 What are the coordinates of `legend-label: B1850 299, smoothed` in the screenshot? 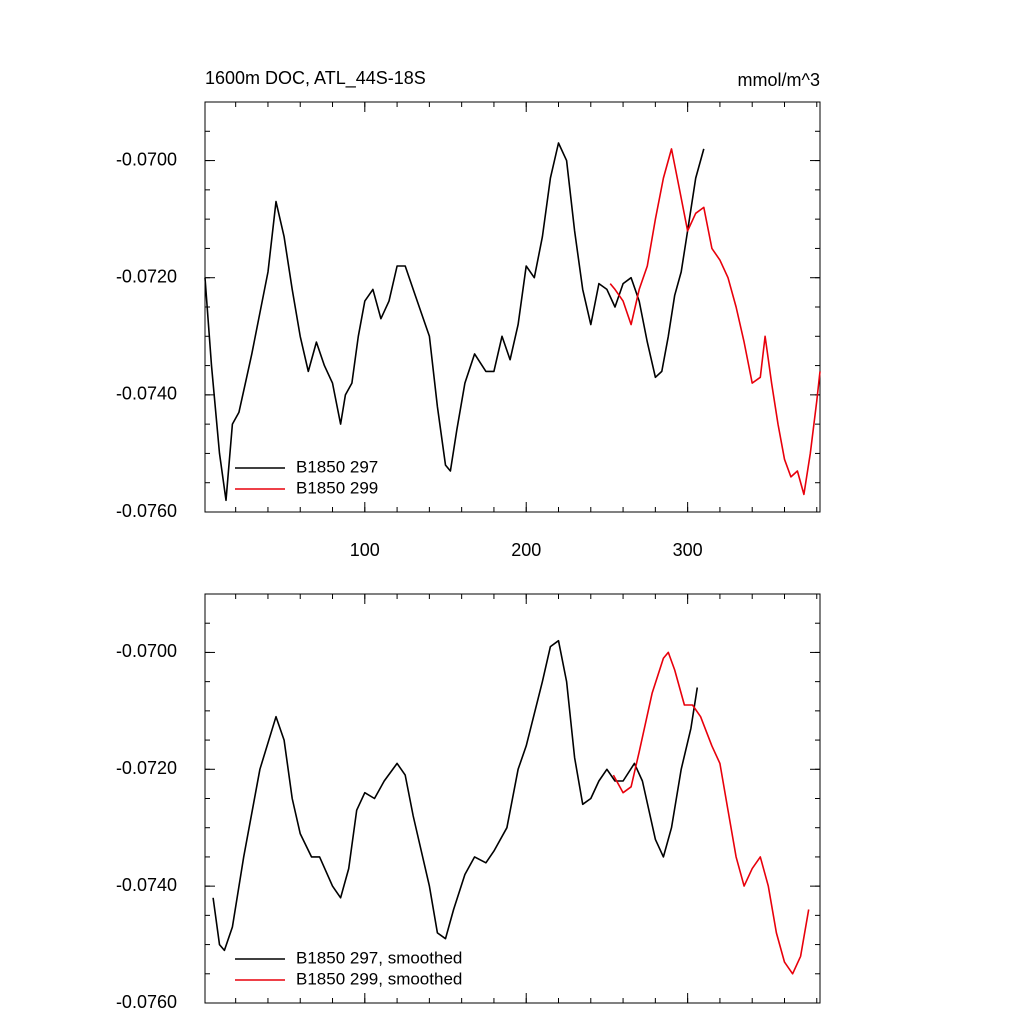 It's located at (379, 978).